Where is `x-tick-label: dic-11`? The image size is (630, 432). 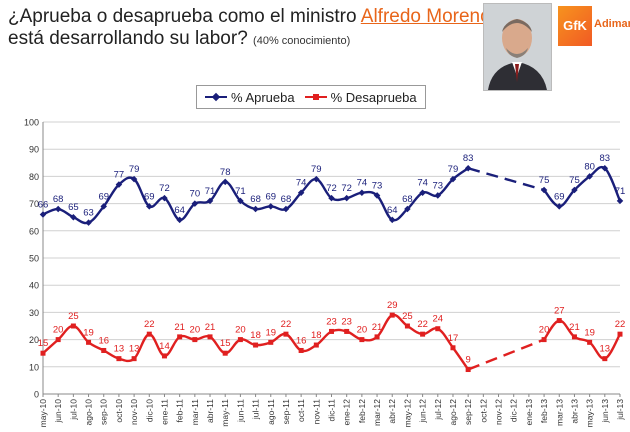 x-tick-label: dic-11 is located at coordinates (332, 410).